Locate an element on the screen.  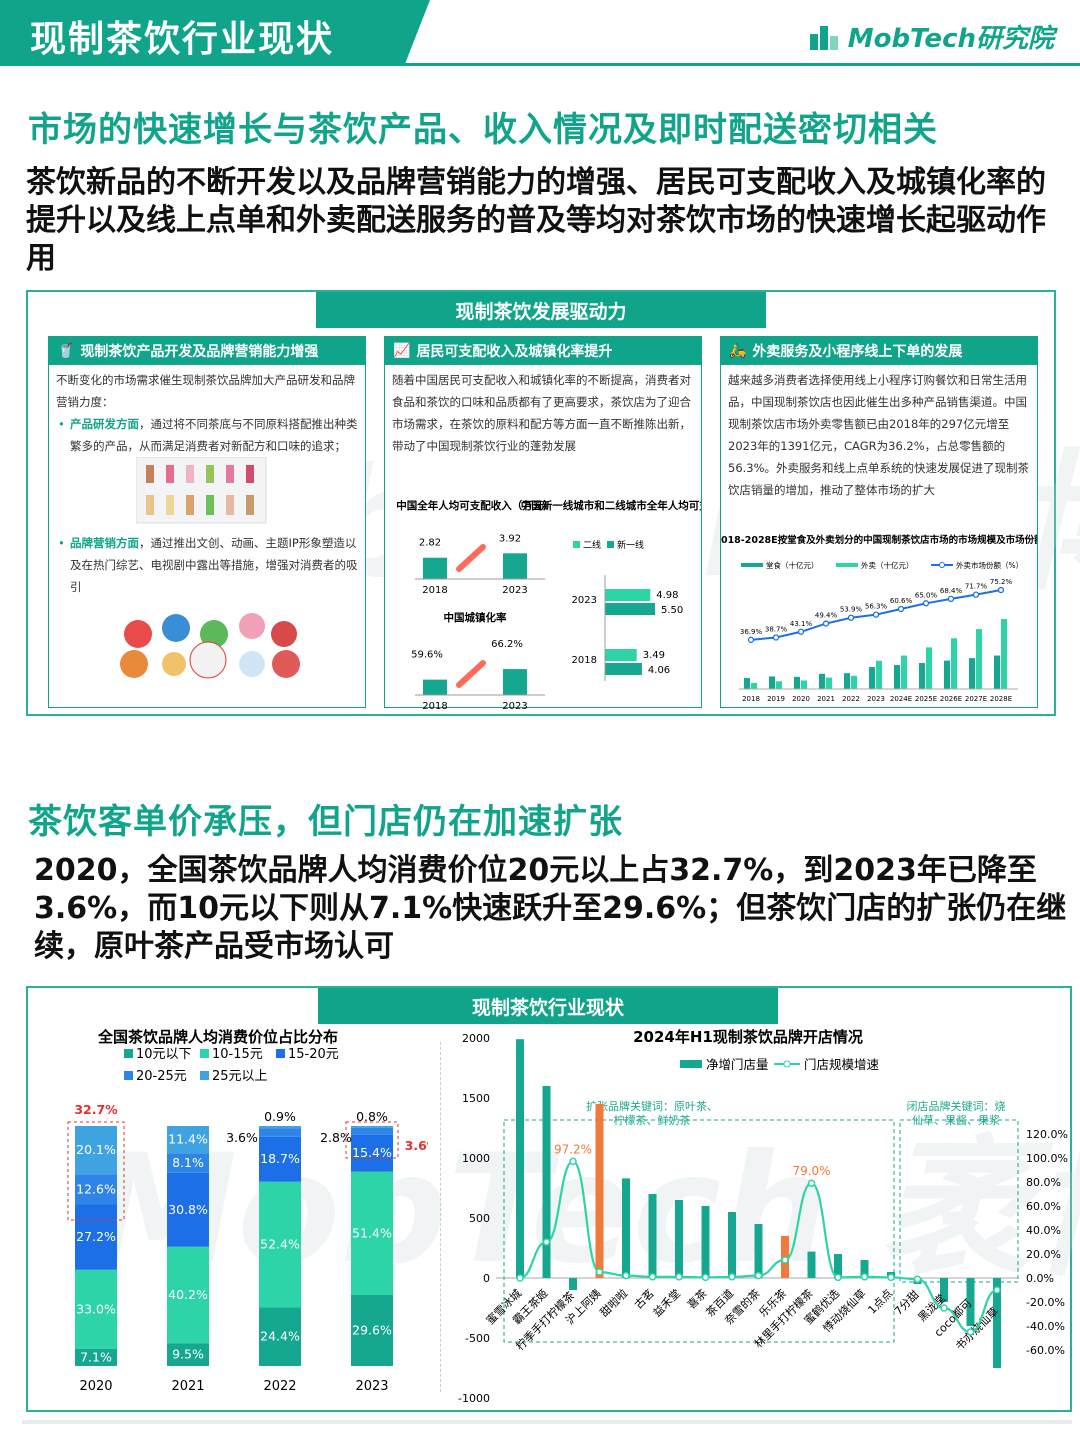
brand-tick-label: 益禾堂 is located at coordinates (666, 1302).